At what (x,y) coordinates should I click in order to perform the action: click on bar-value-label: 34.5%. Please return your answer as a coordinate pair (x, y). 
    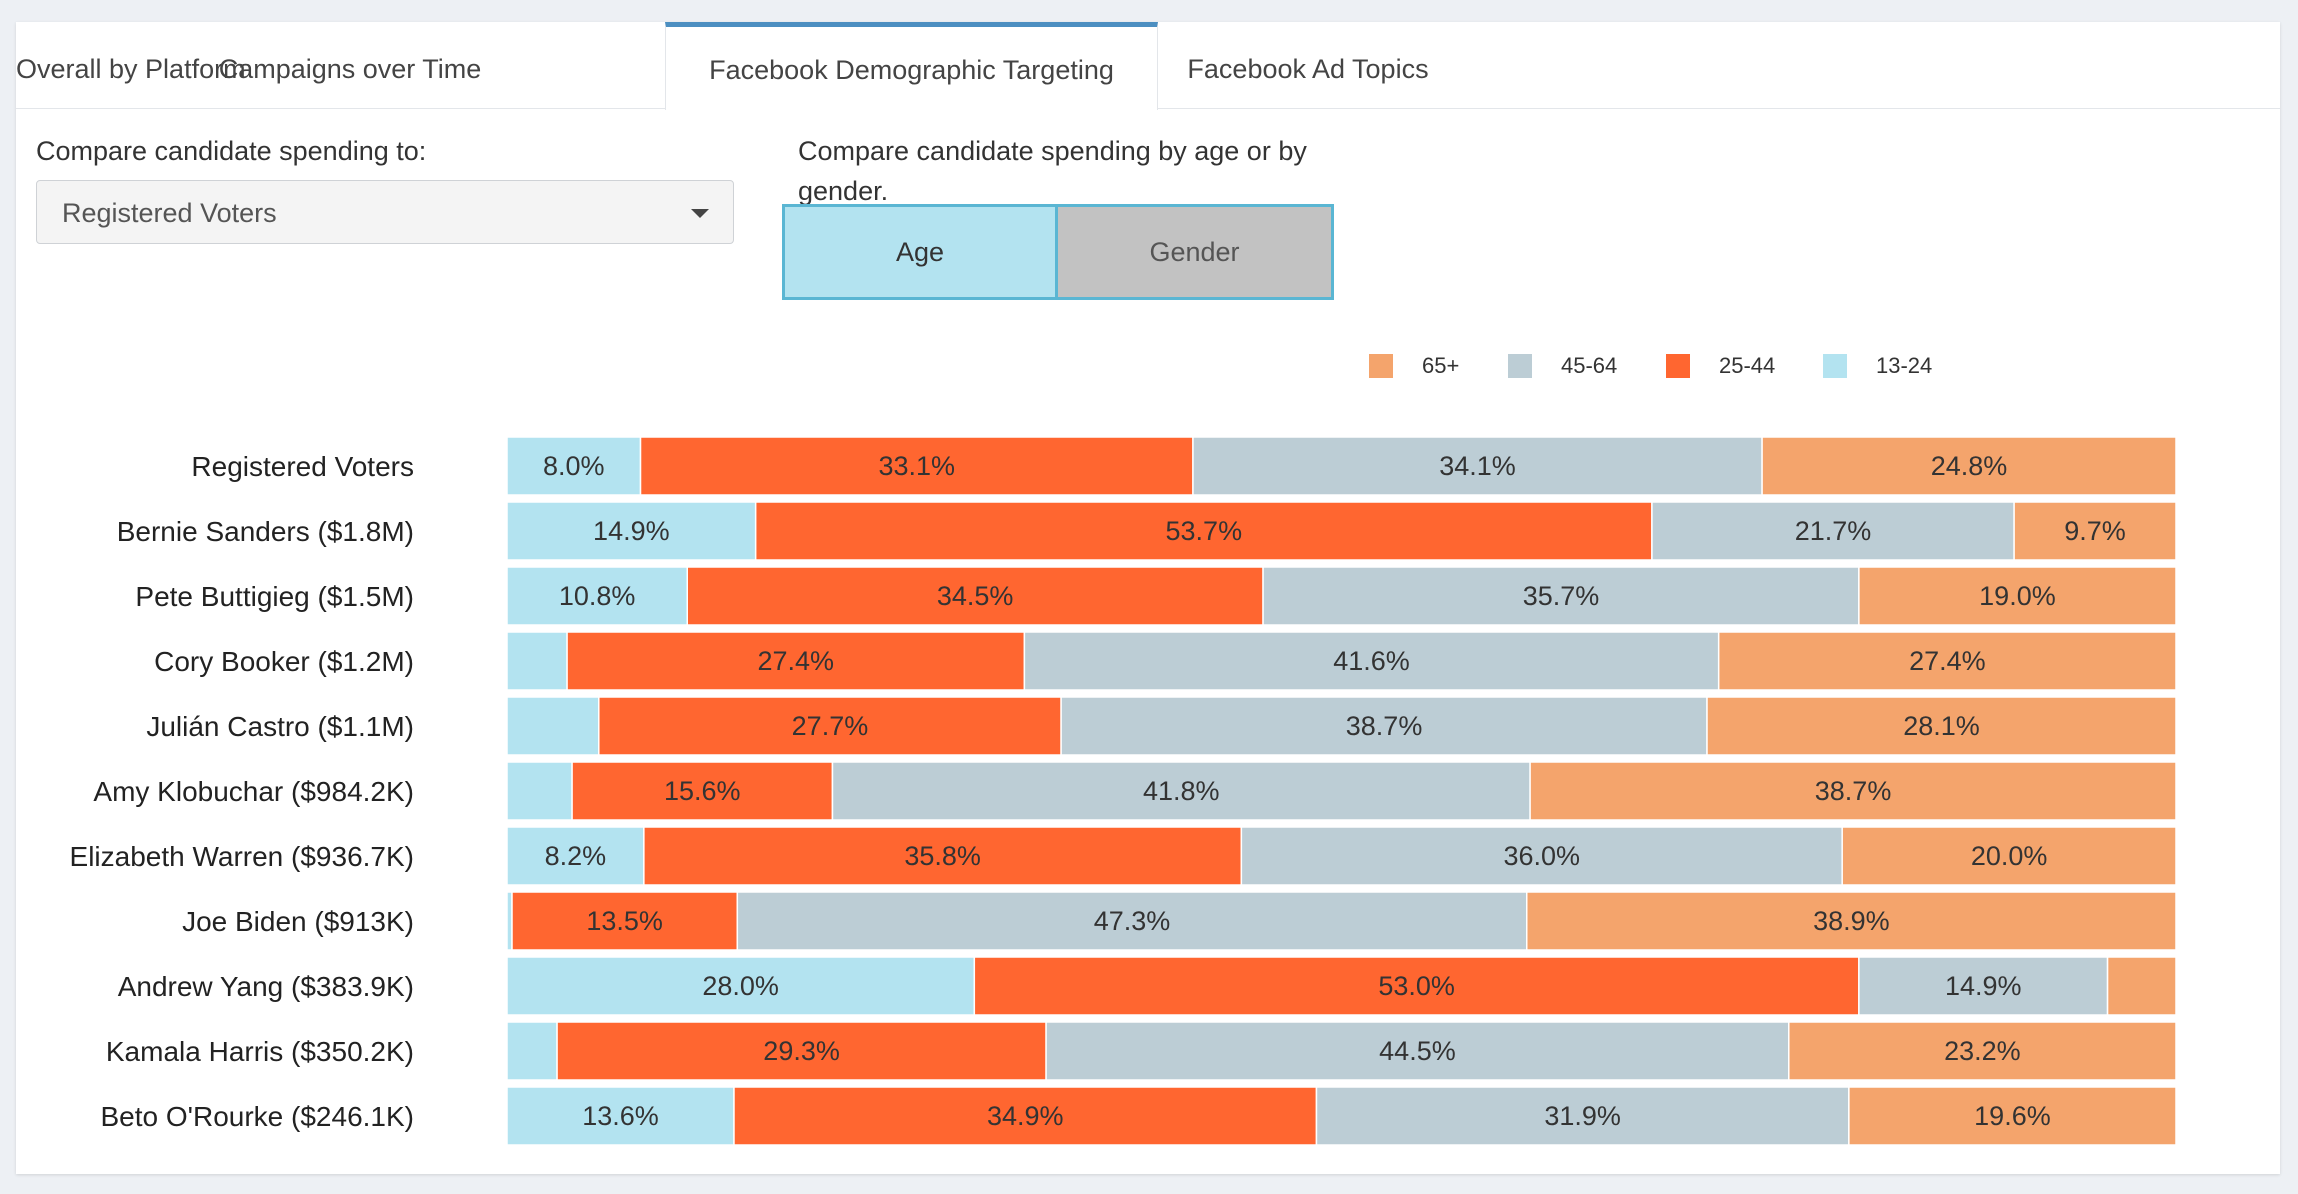
    Looking at the image, I should click on (975, 596).